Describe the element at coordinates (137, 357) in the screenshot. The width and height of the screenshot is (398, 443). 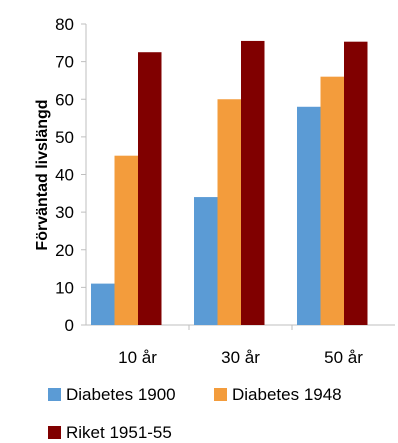
I see `x-tick-label: 10 år` at that location.